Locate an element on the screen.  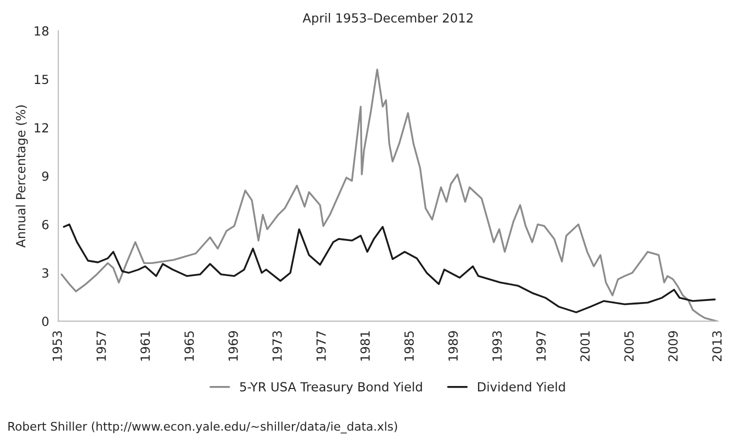
y-tick-label: 0 is located at coordinates (45, 321).